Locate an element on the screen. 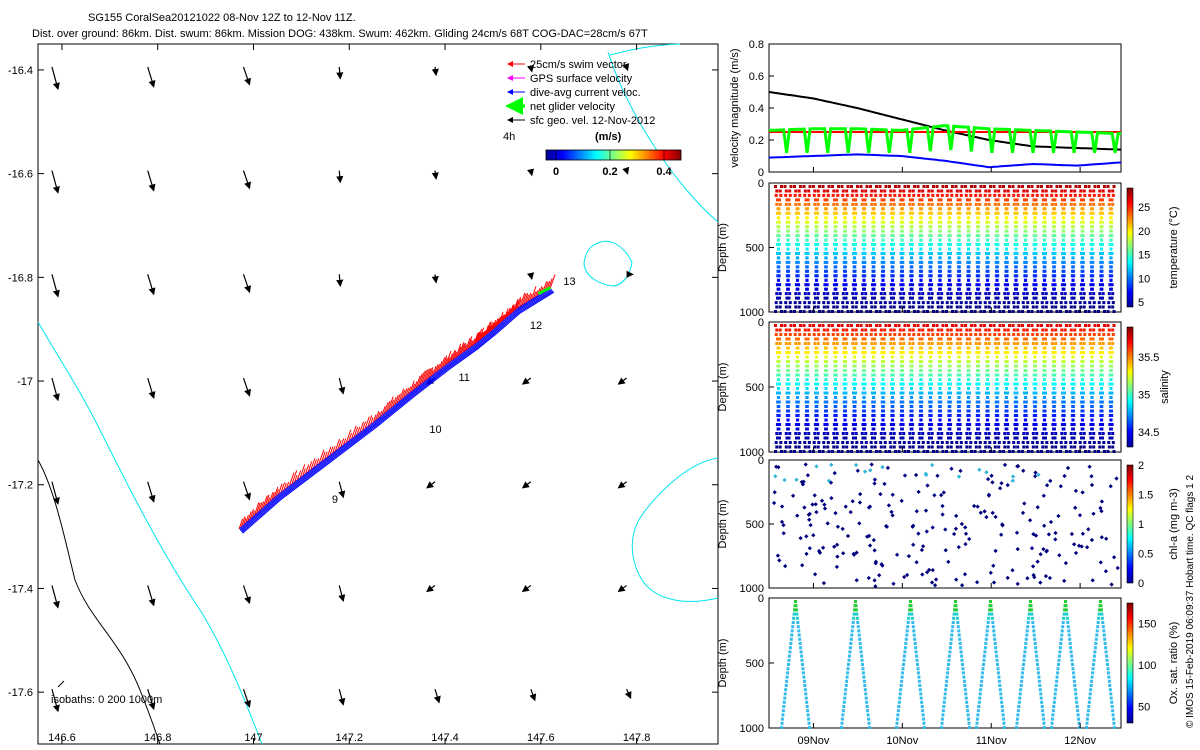  map-colorbar-ticks: 0 0.2 0.4 is located at coordinates (613, 164).